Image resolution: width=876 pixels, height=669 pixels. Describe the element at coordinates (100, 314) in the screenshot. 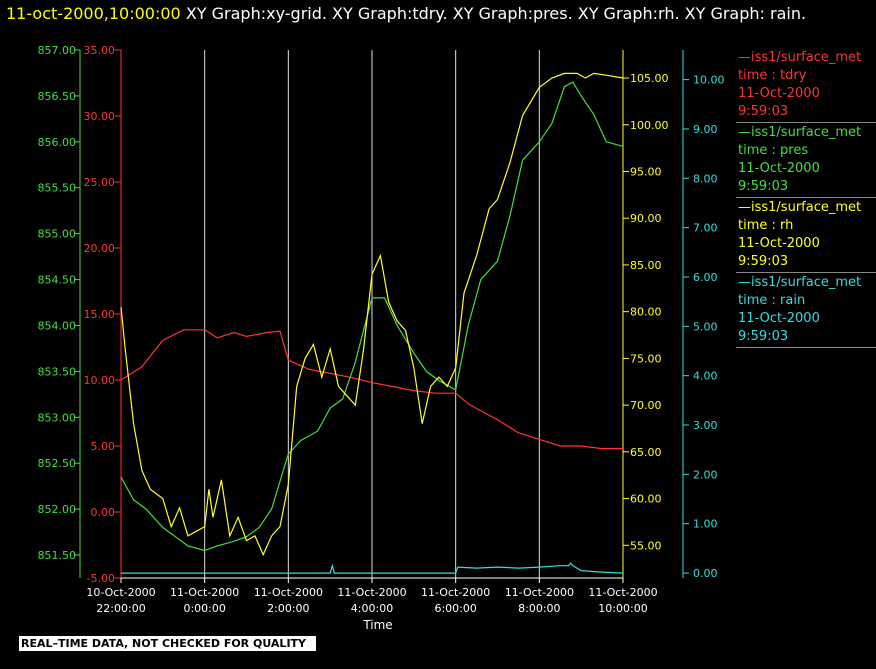

I see `tdry-tick-label: 15.00` at that location.